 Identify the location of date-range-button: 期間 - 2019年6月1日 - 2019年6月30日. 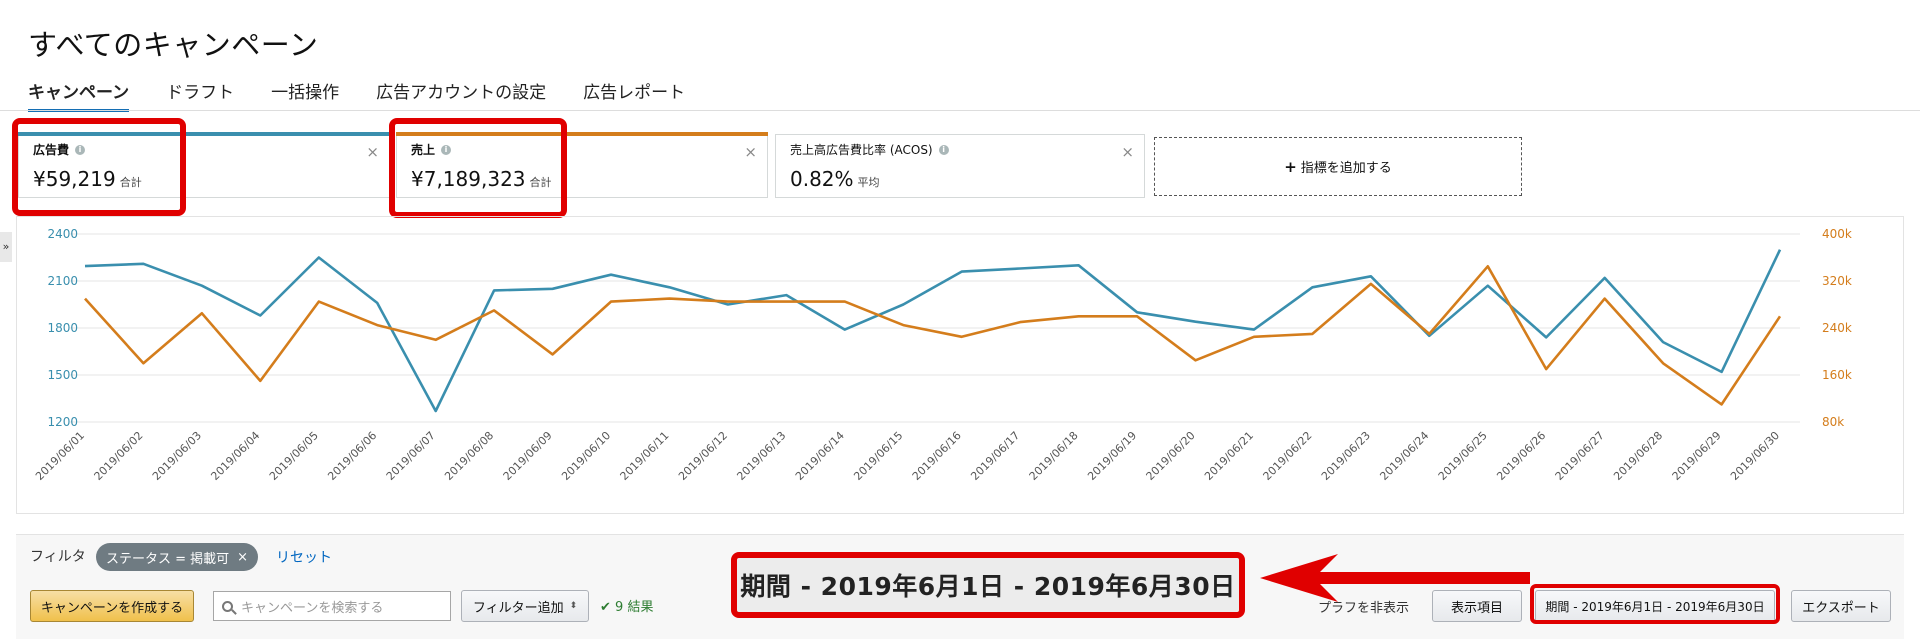
(1655, 606).